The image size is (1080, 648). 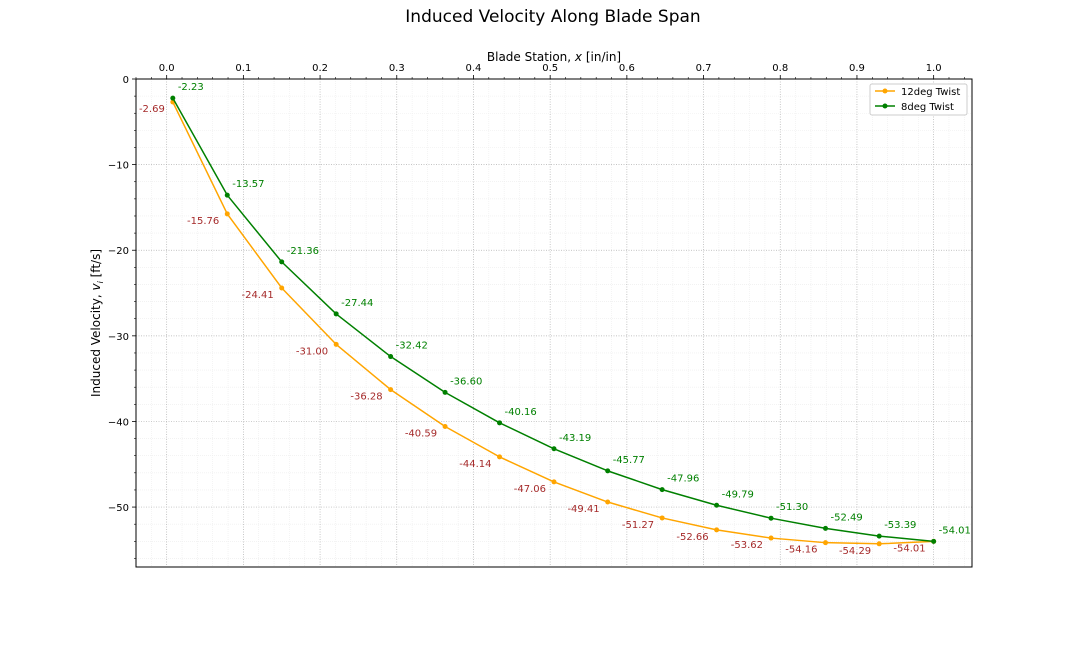 I want to click on data-label-12deg: -44.14, so click(x=475, y=464).